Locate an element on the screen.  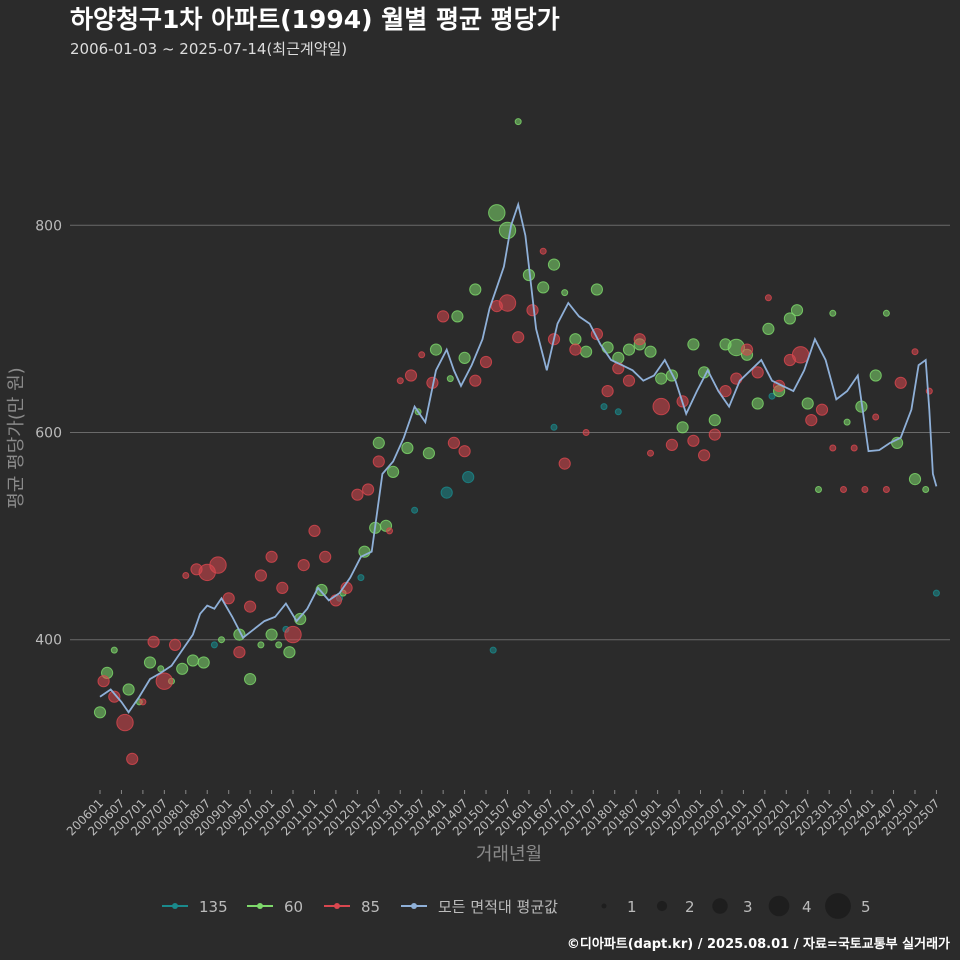
legend: 135 60 85 모든 면적대 평균값 1 2 3 4 5 is located at coordinates (516, 906).